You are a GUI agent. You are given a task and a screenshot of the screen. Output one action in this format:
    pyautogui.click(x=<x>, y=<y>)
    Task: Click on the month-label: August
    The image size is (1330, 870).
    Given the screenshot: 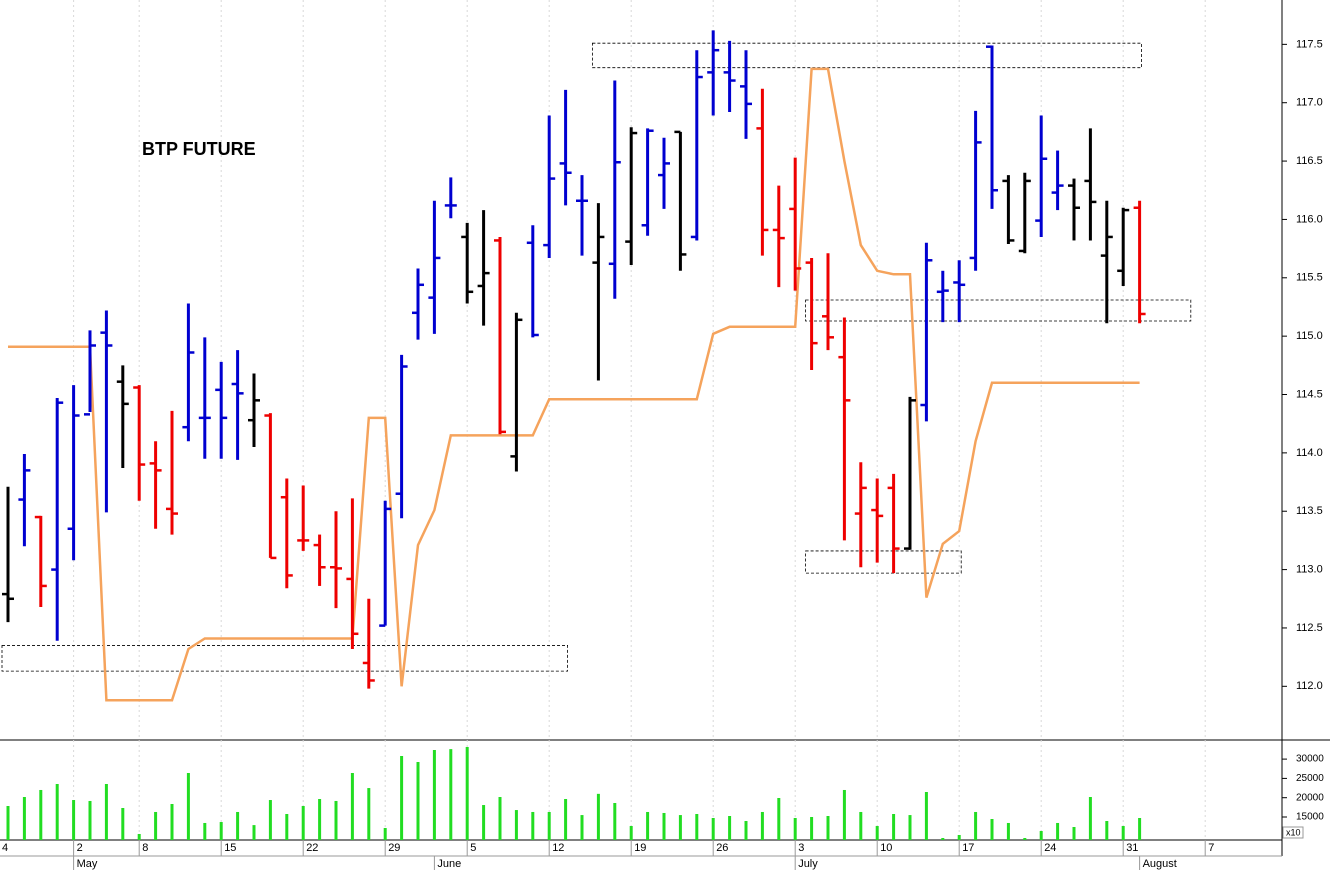 What is the action you would take?
    pyautogui.click(x=1160, y=864)
    